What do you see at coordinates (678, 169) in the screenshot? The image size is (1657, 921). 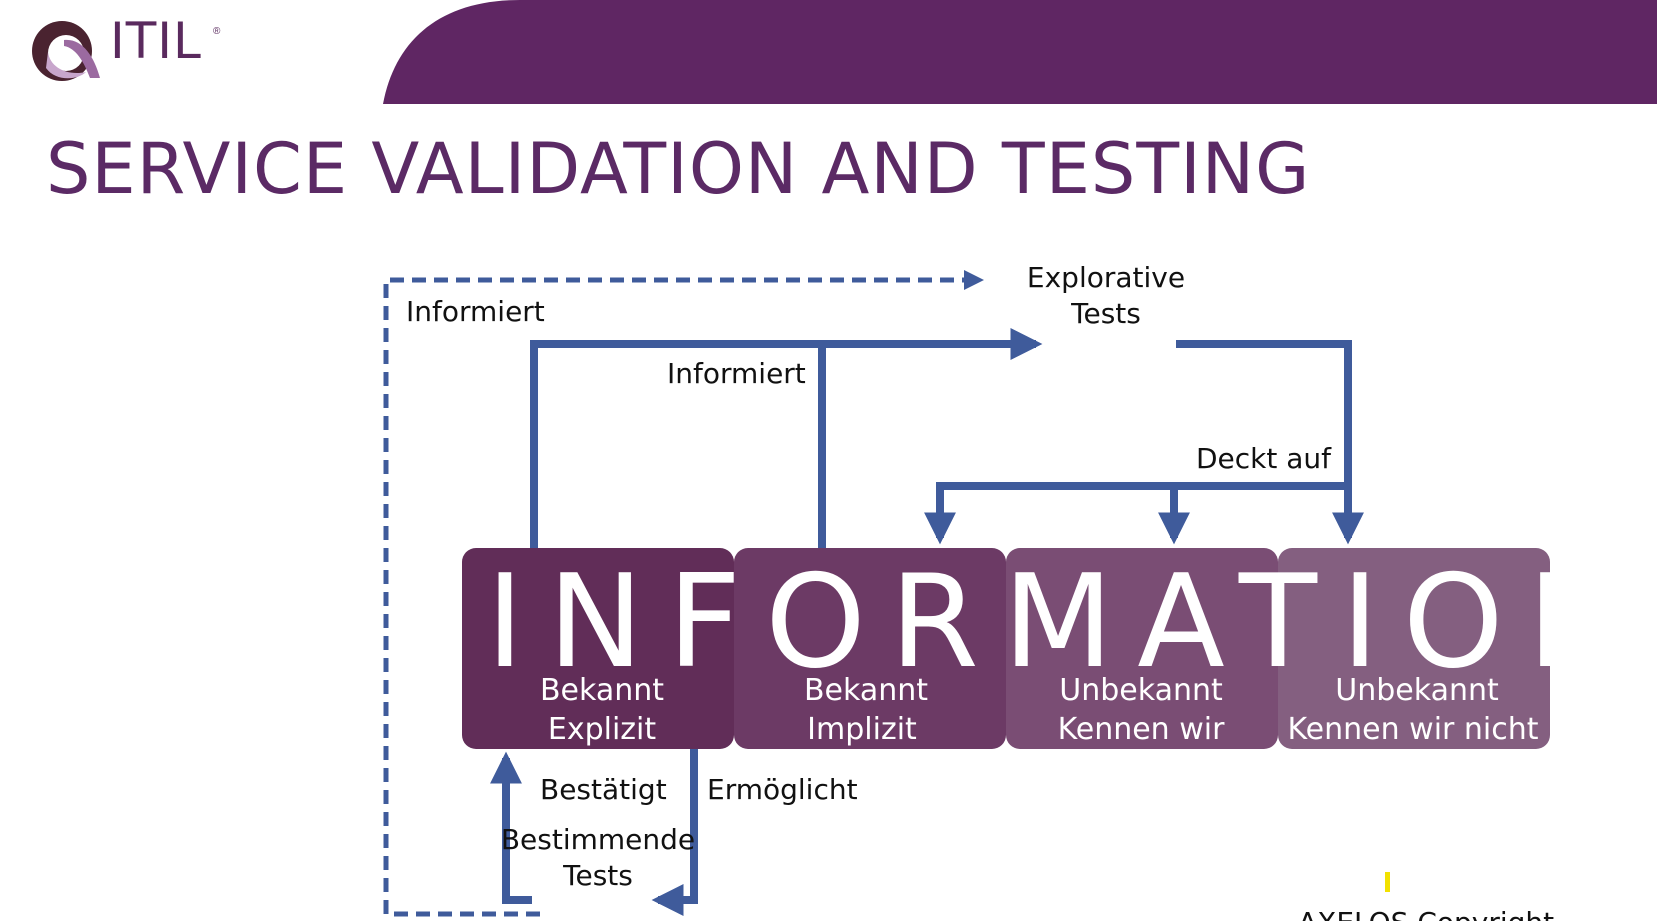 I see `page-title: SERVICE VALIDATION AND TESTING` at bounding box center [678, 169].